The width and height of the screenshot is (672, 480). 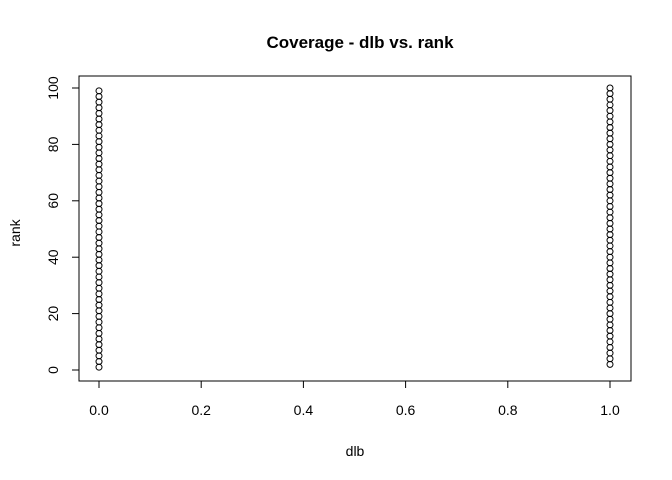 I want to click on x-axis-label: dlb, so click(x=355, y=451).